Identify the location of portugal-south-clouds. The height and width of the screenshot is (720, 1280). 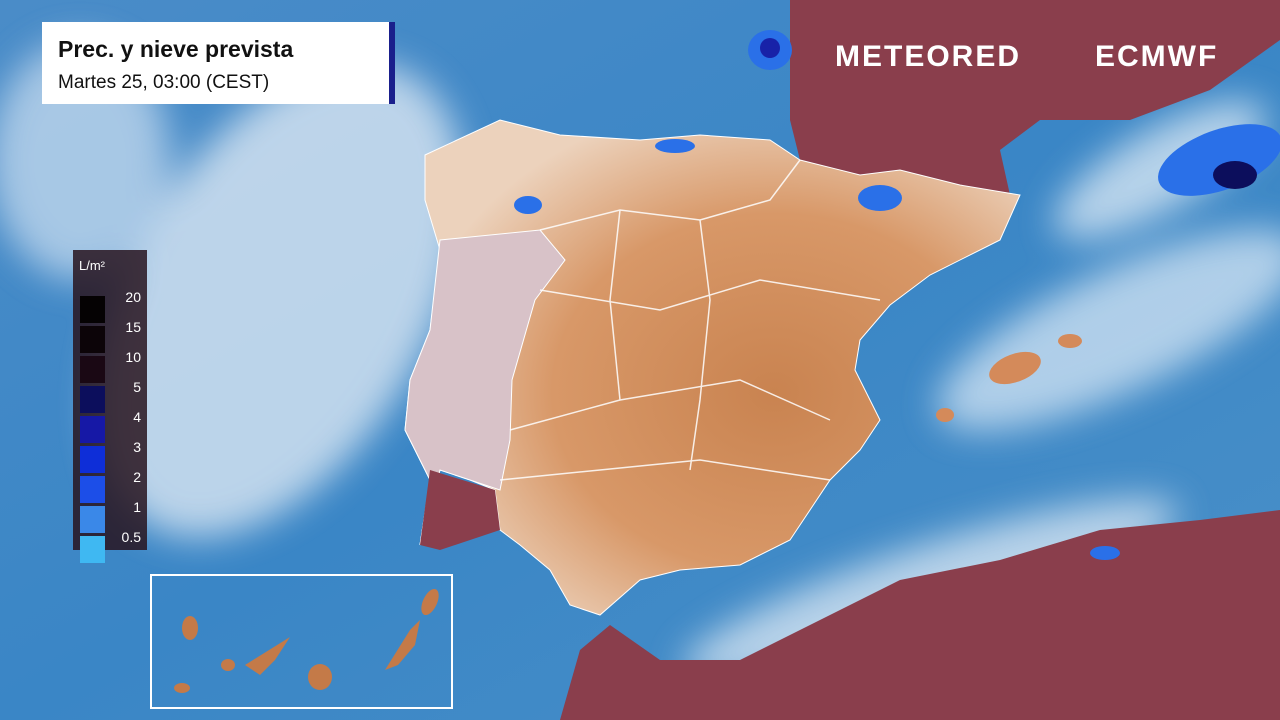
(460, 510).